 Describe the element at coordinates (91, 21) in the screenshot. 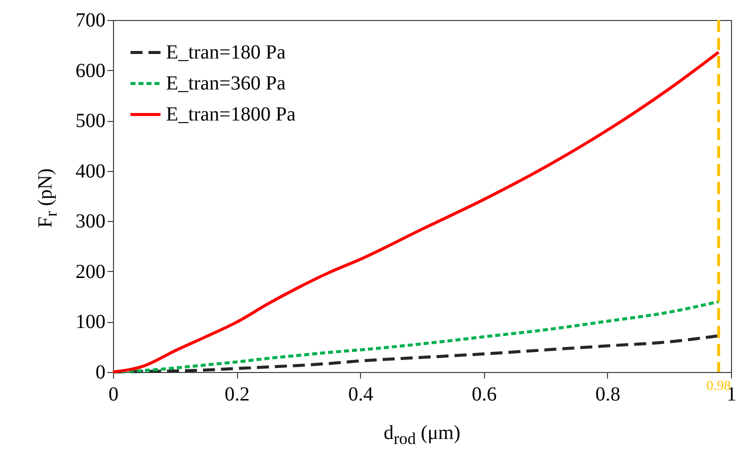

I see `y-tick-label: 700` at that location.